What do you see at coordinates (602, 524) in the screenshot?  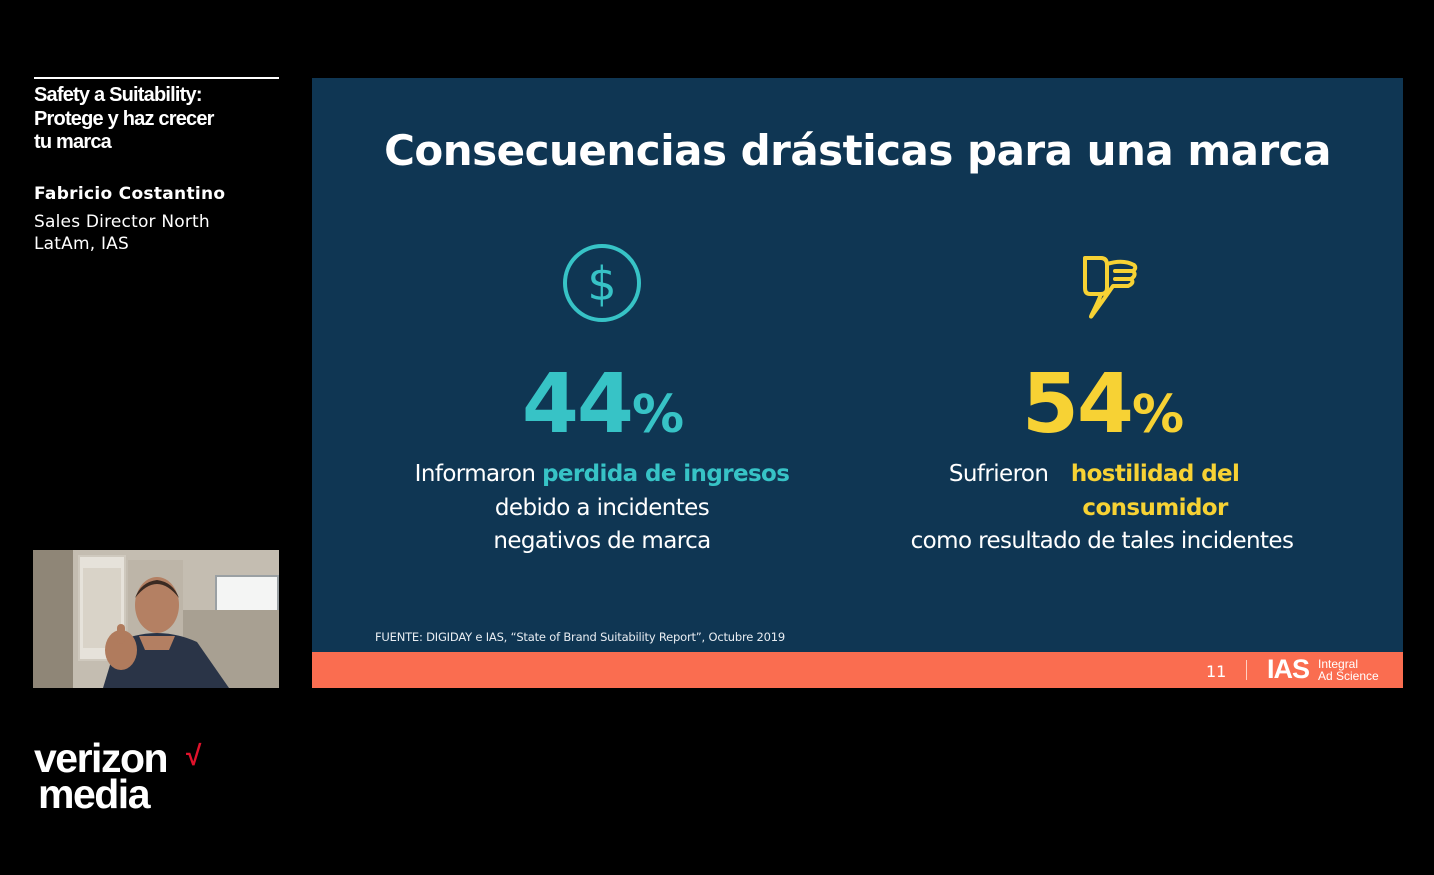 I see `stat-desc-post: debido a incidentes negativos de marca` at bounding box center [602, 524].